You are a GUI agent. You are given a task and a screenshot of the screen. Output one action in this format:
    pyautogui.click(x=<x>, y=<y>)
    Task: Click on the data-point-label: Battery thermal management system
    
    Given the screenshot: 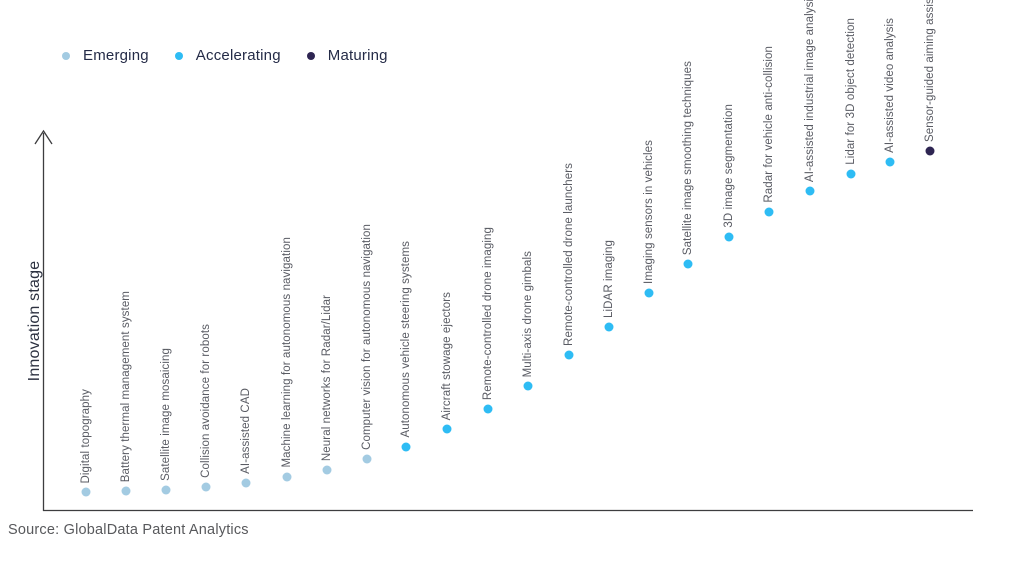 What is the action you would take?
    pyautogui.click(x=126, y=386)
    